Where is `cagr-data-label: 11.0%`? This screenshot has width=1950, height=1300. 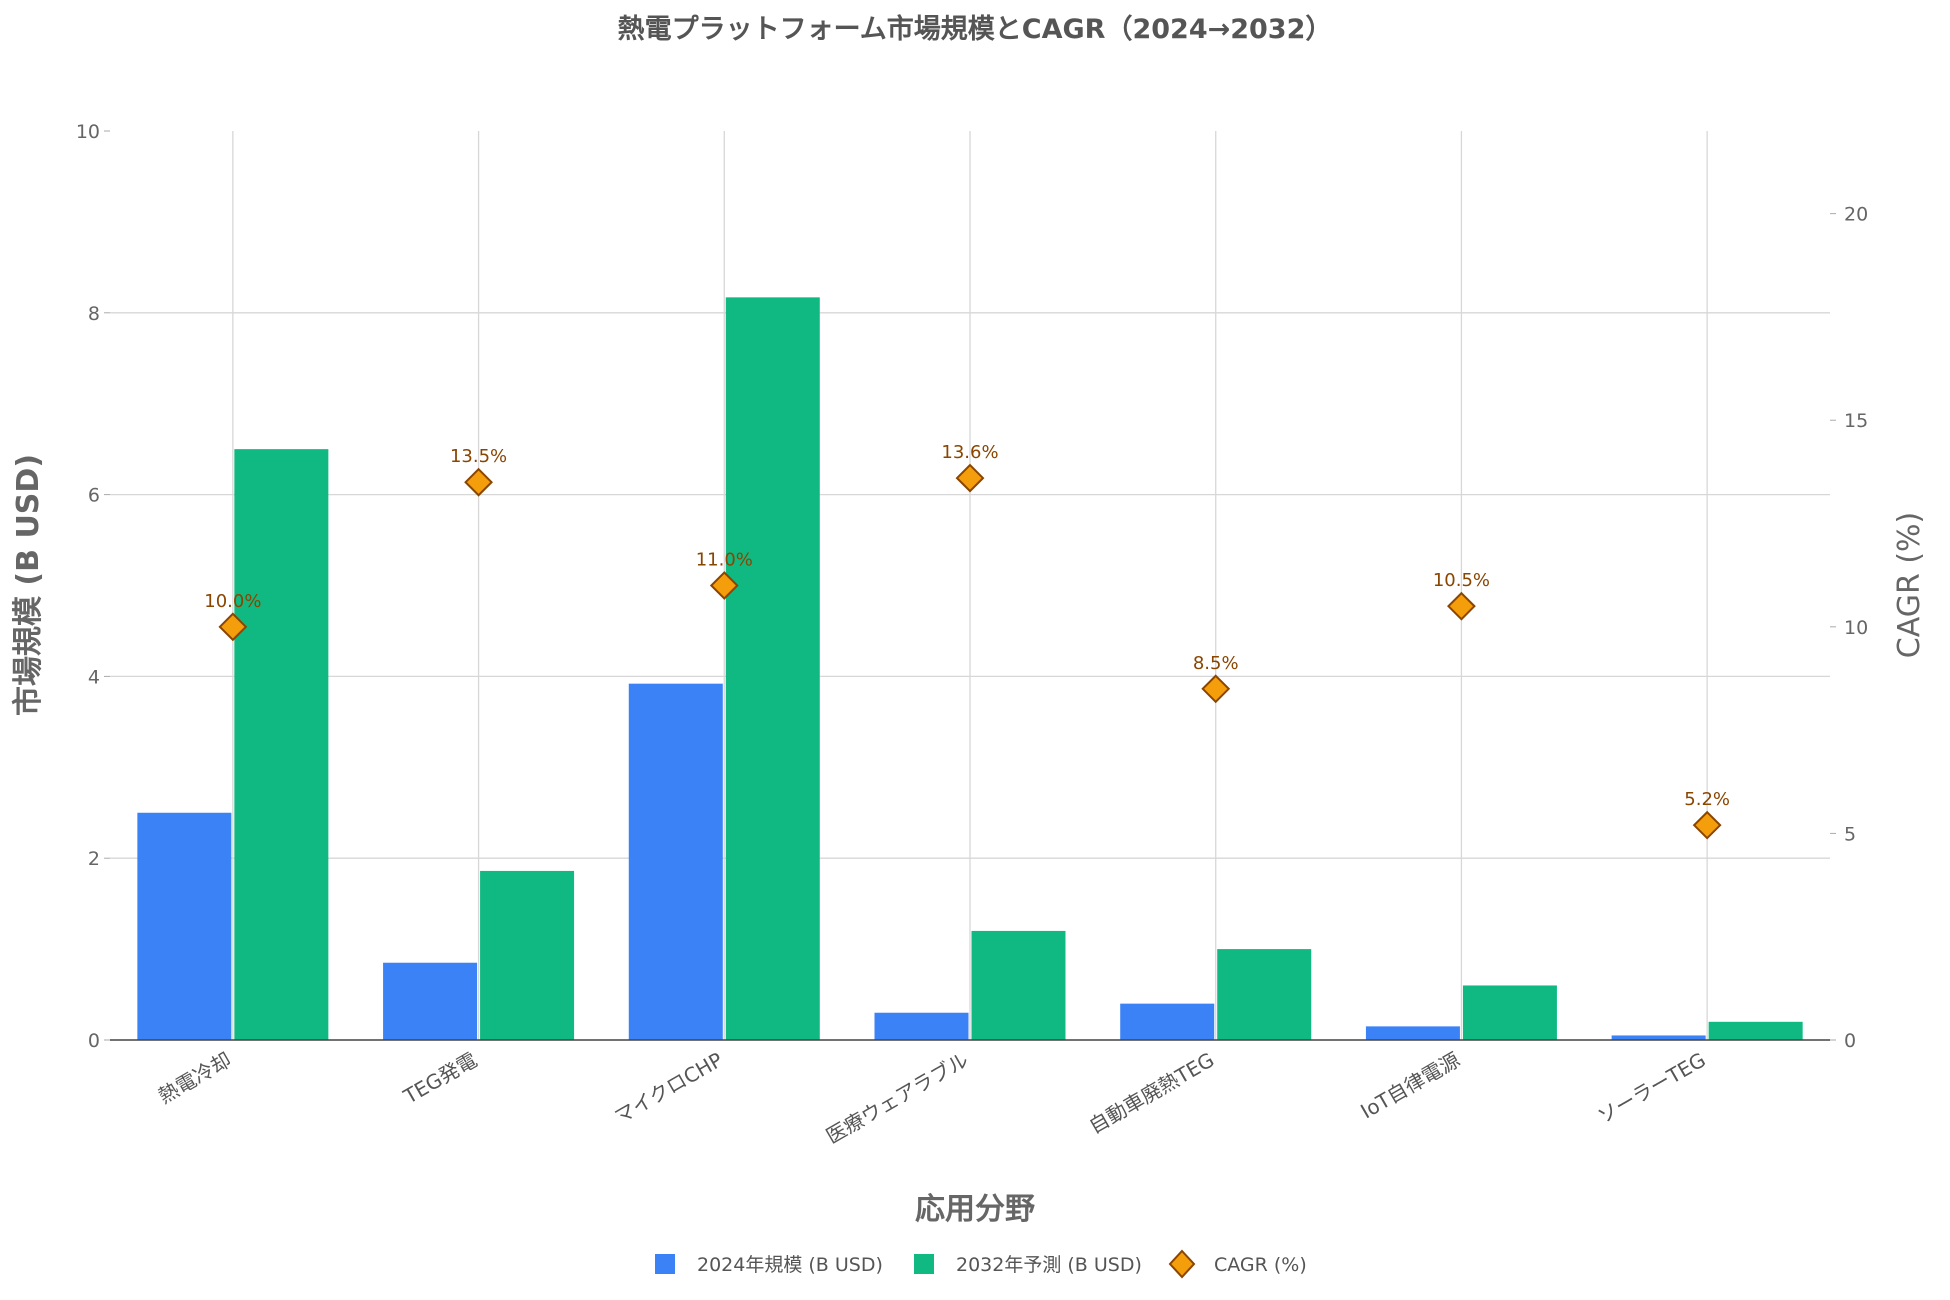
cagr-data-label: 11.0% is located at coordinates (724, 560).